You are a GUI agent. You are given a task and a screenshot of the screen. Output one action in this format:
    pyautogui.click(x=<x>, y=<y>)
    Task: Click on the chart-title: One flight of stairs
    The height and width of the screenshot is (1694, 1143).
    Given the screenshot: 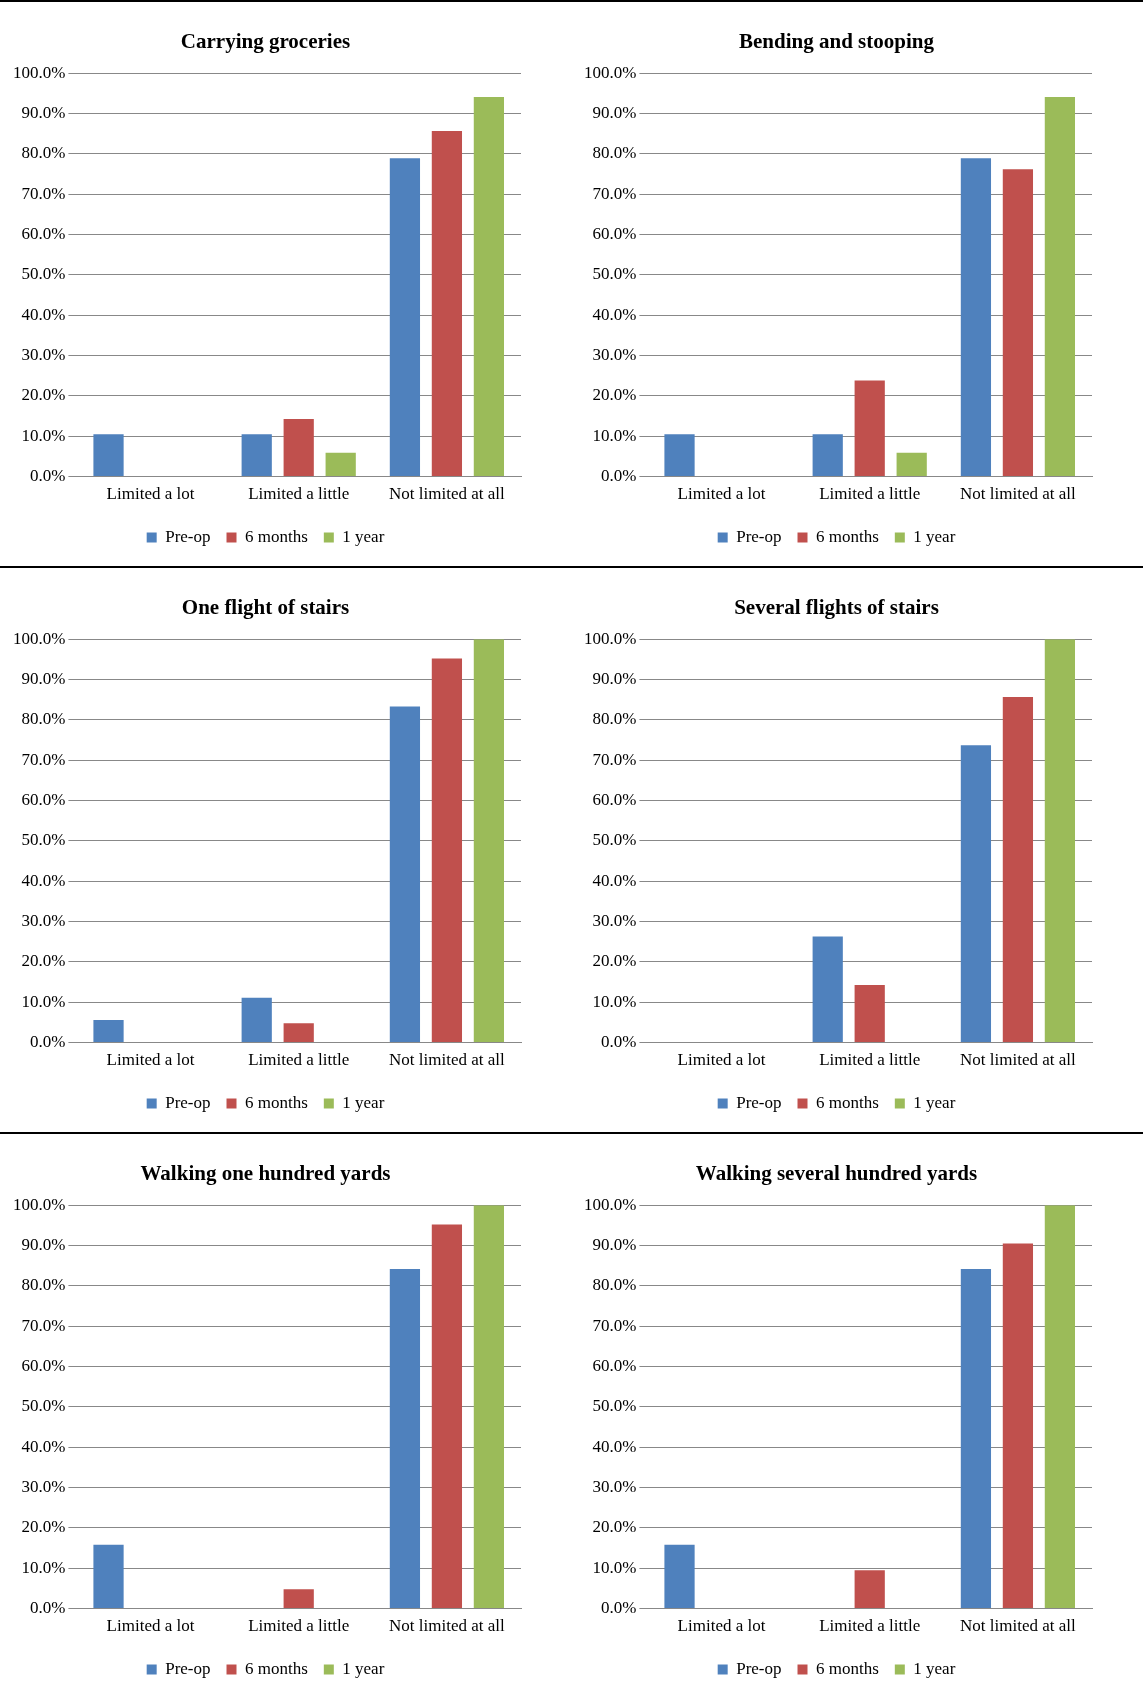 What is the action you would take?
    pyautogui.click(x=265, y=607)
    